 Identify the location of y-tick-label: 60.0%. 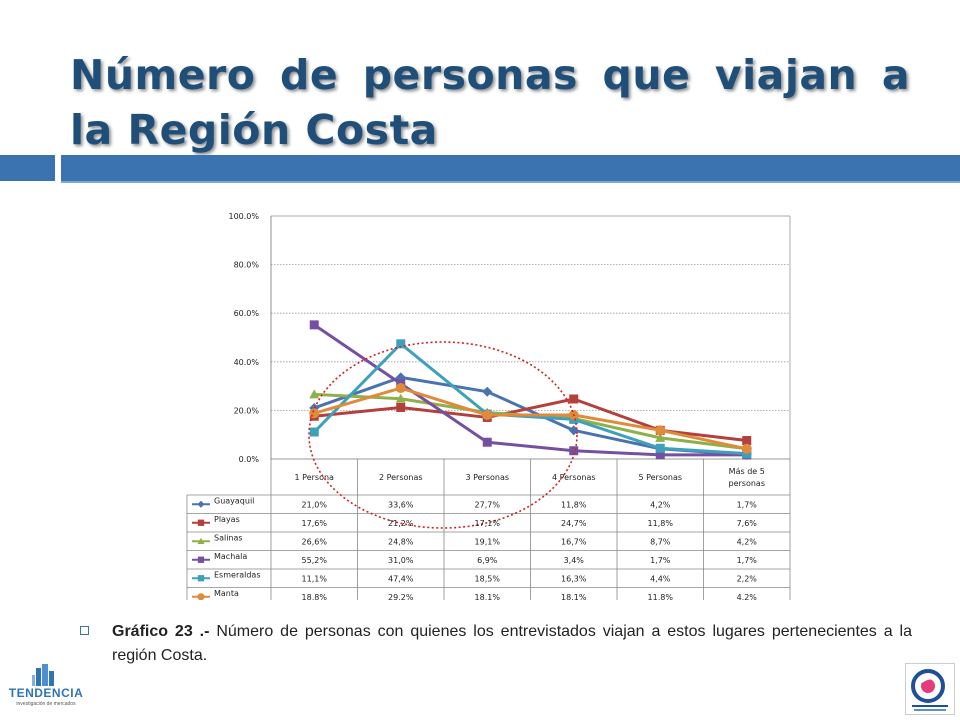
(247, 313).